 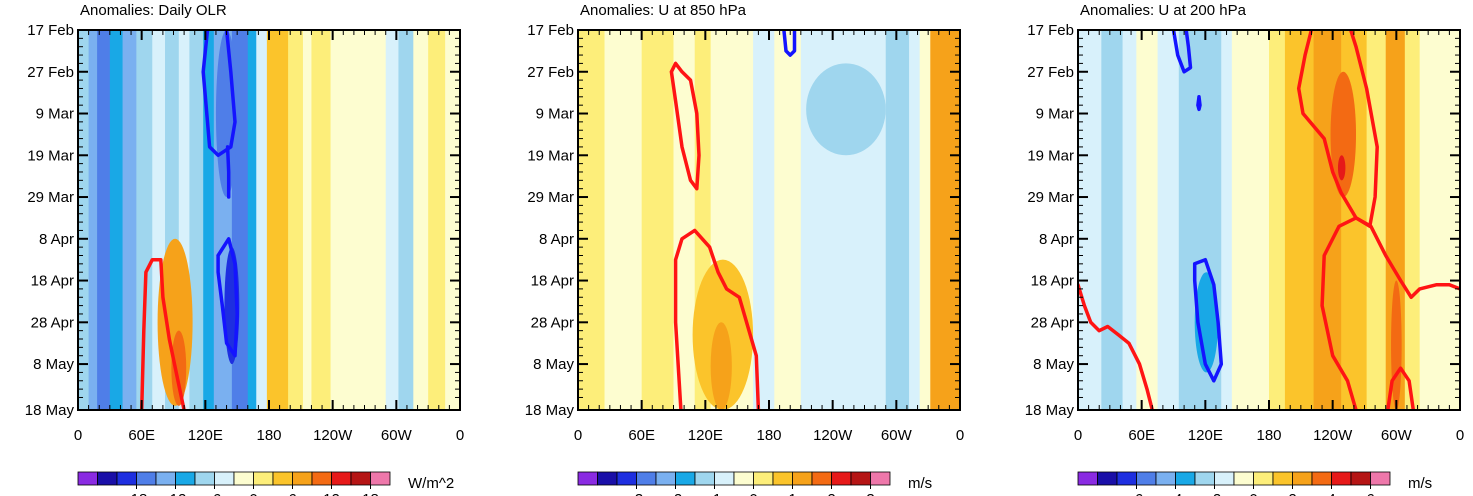 I want to click on x-tick-label: 120W, so click(x=1333, y=435).